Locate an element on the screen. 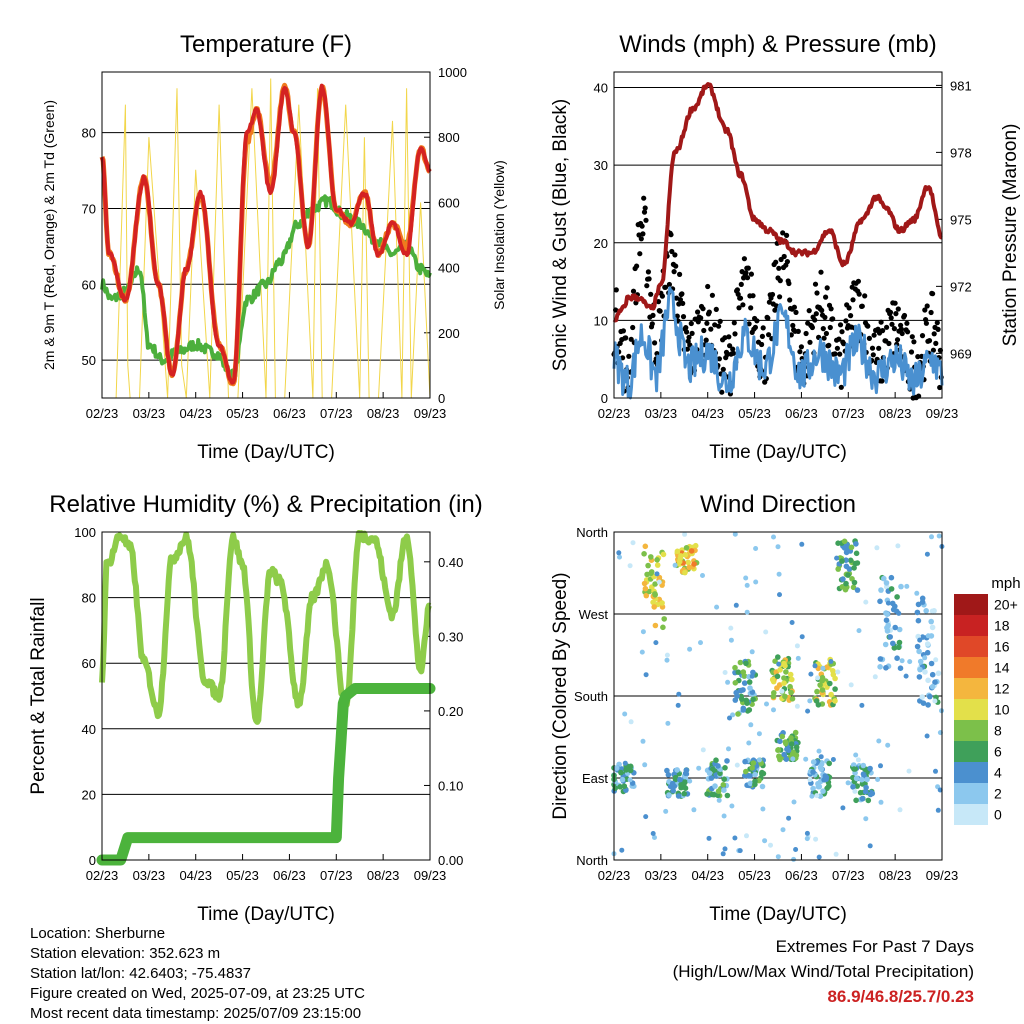  y-axis-right-label: Station Pressure (Maroon) is located at coordinates (1010, 235).